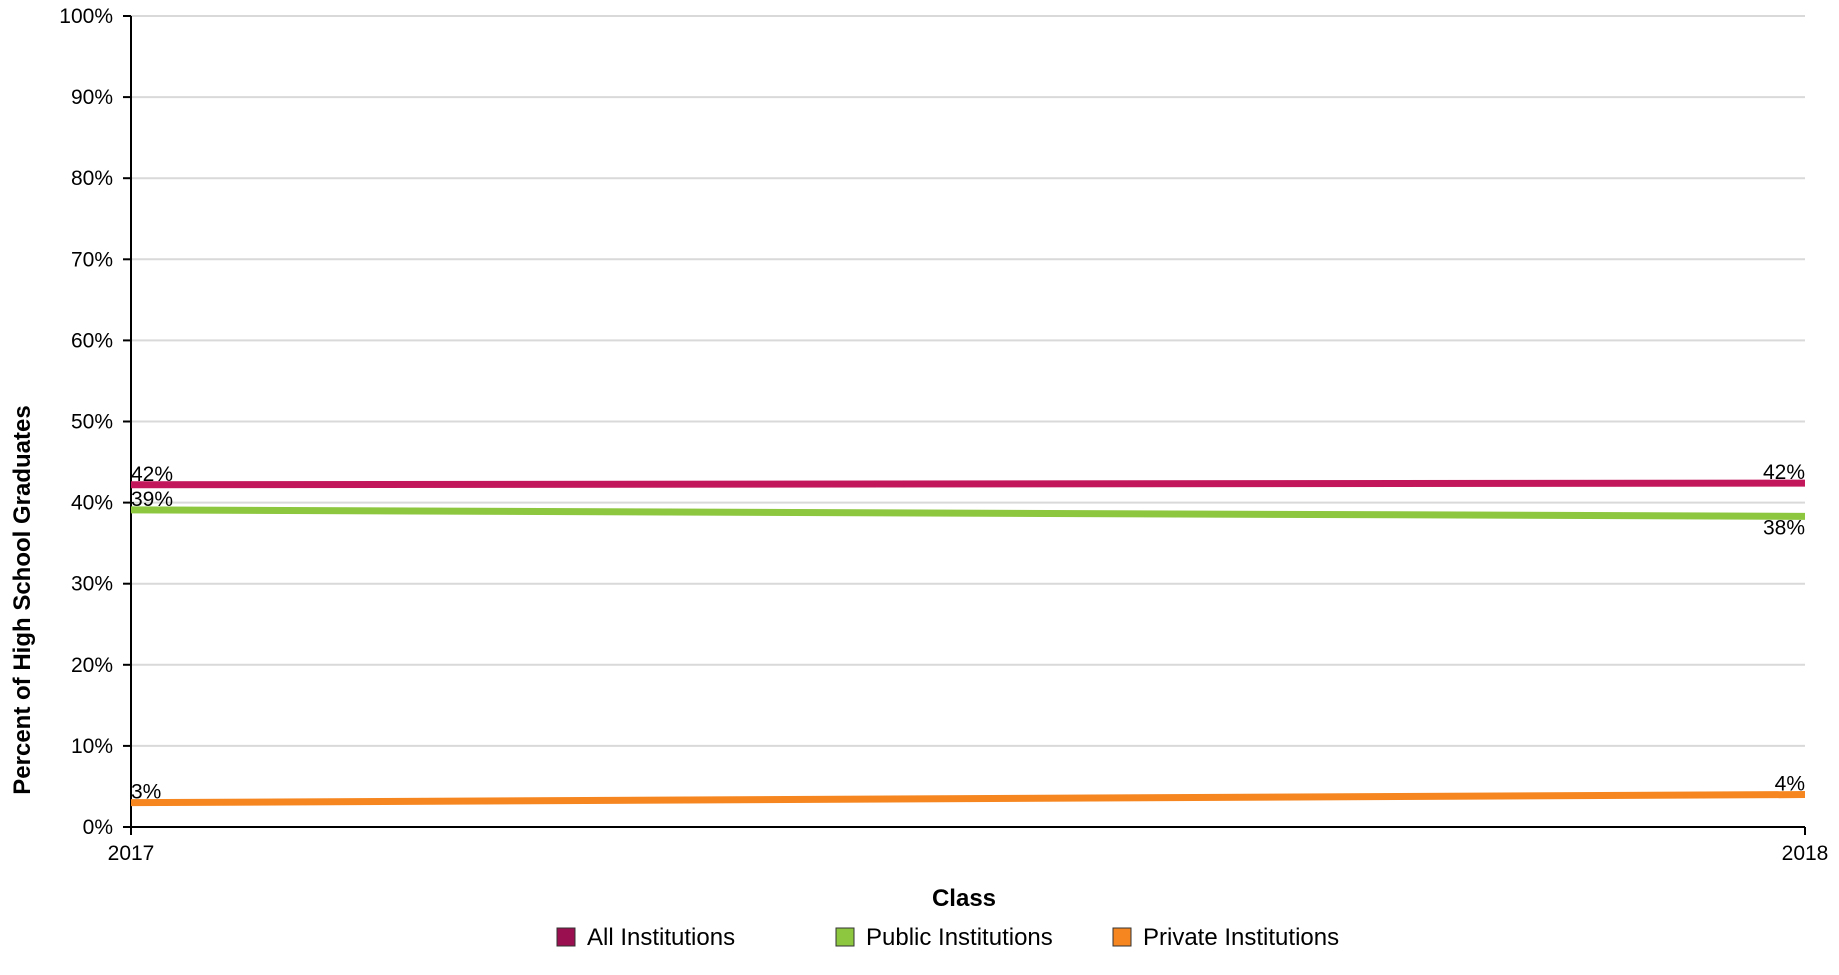 Image resolution: width=1839 pixels, height=975 pixels. I want to click on y-tick-label: 40%, so click(92, 503).